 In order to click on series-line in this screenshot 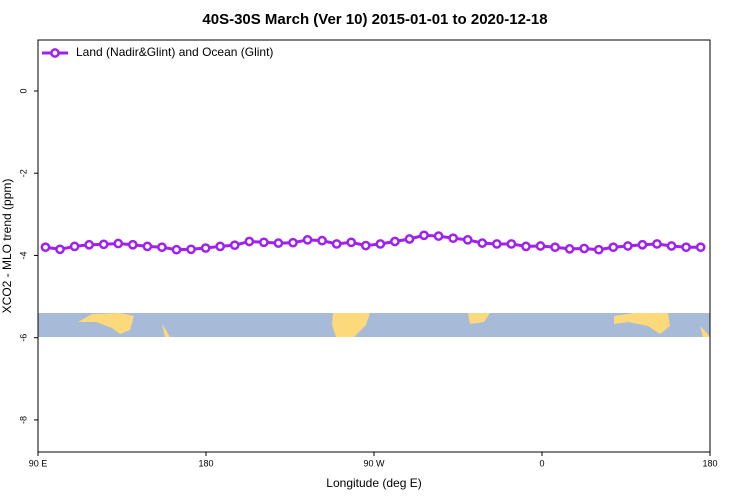, I will do `click(373, 242)`.